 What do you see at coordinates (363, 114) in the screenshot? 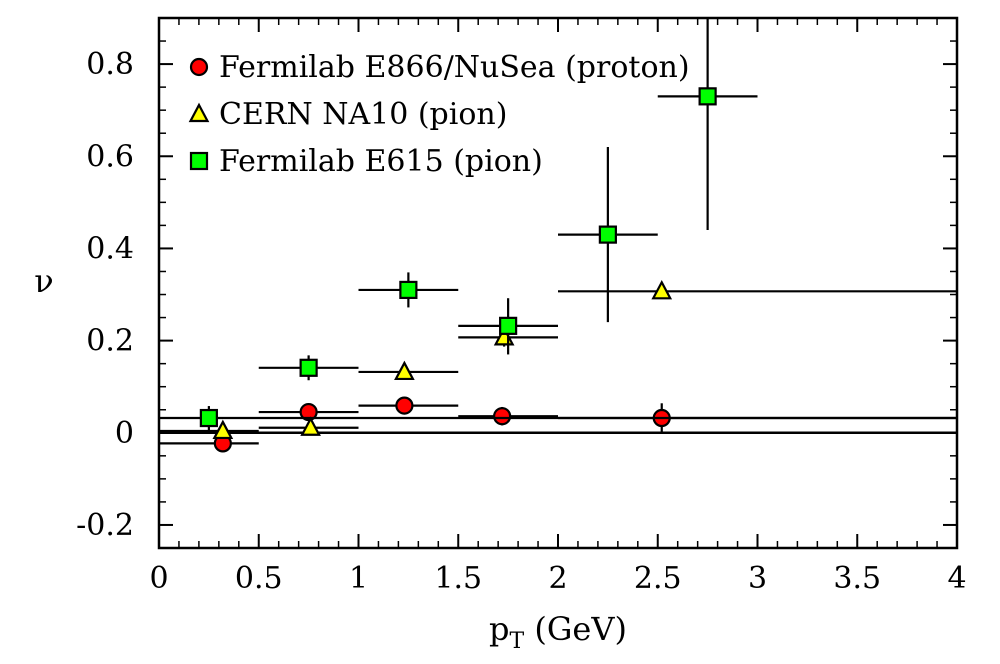
I see `legend-label: CERN NA10 (pion)` at bounding box center [363, 114].